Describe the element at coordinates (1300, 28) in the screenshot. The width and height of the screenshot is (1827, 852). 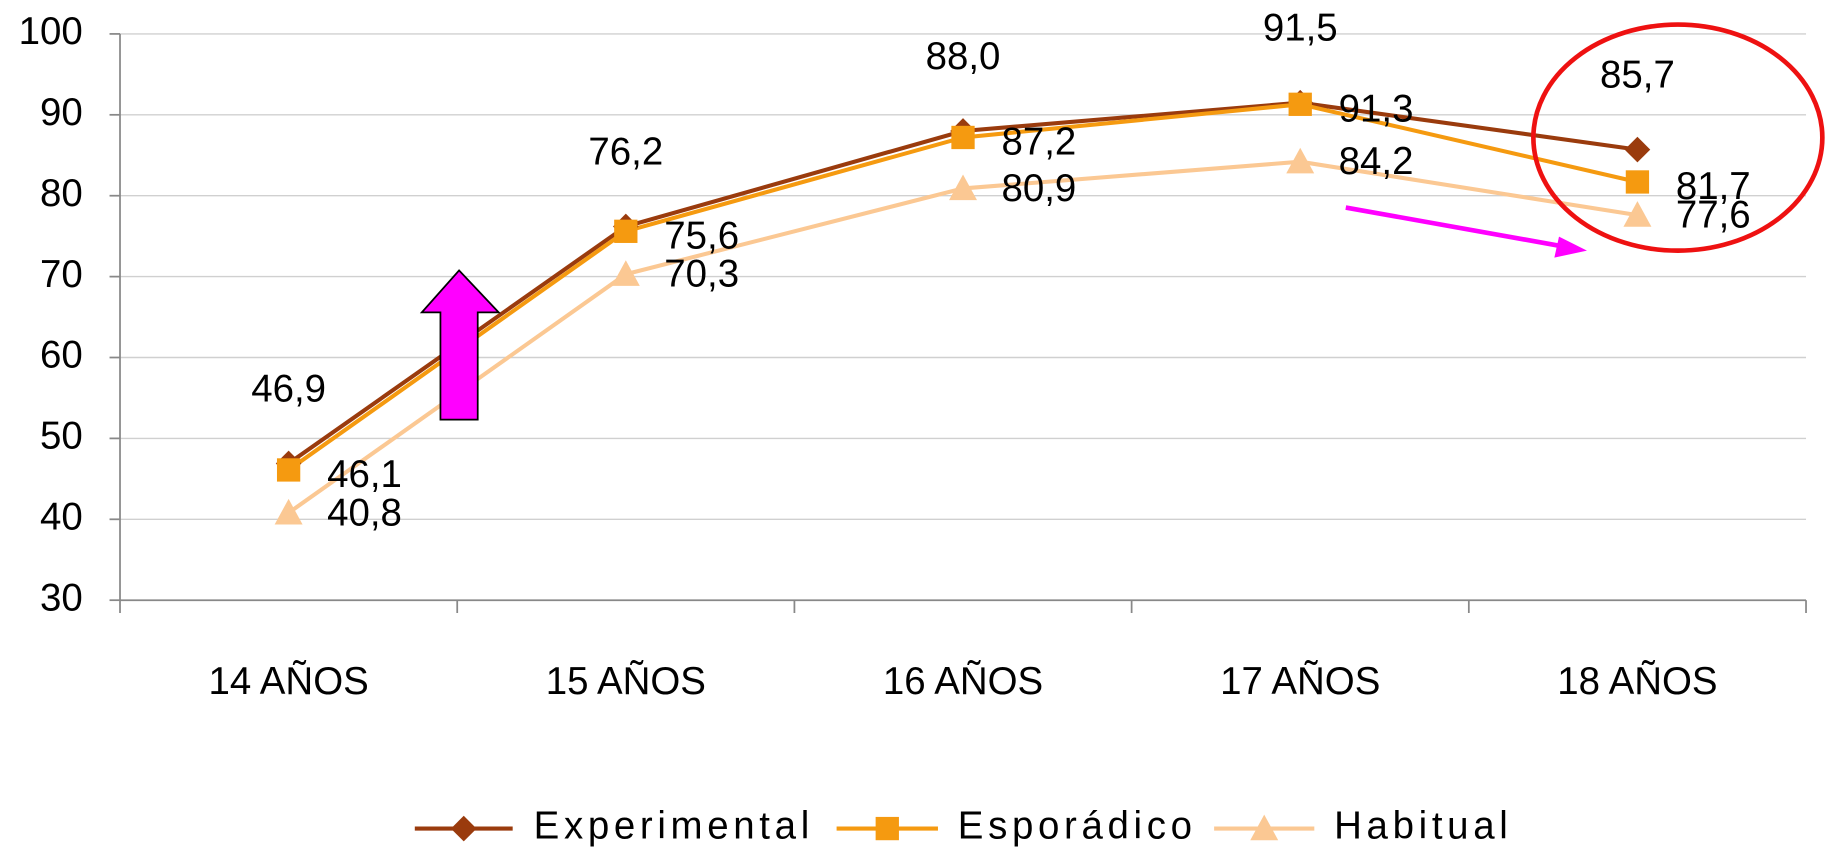
I see `data-label: 91,5` at that location.